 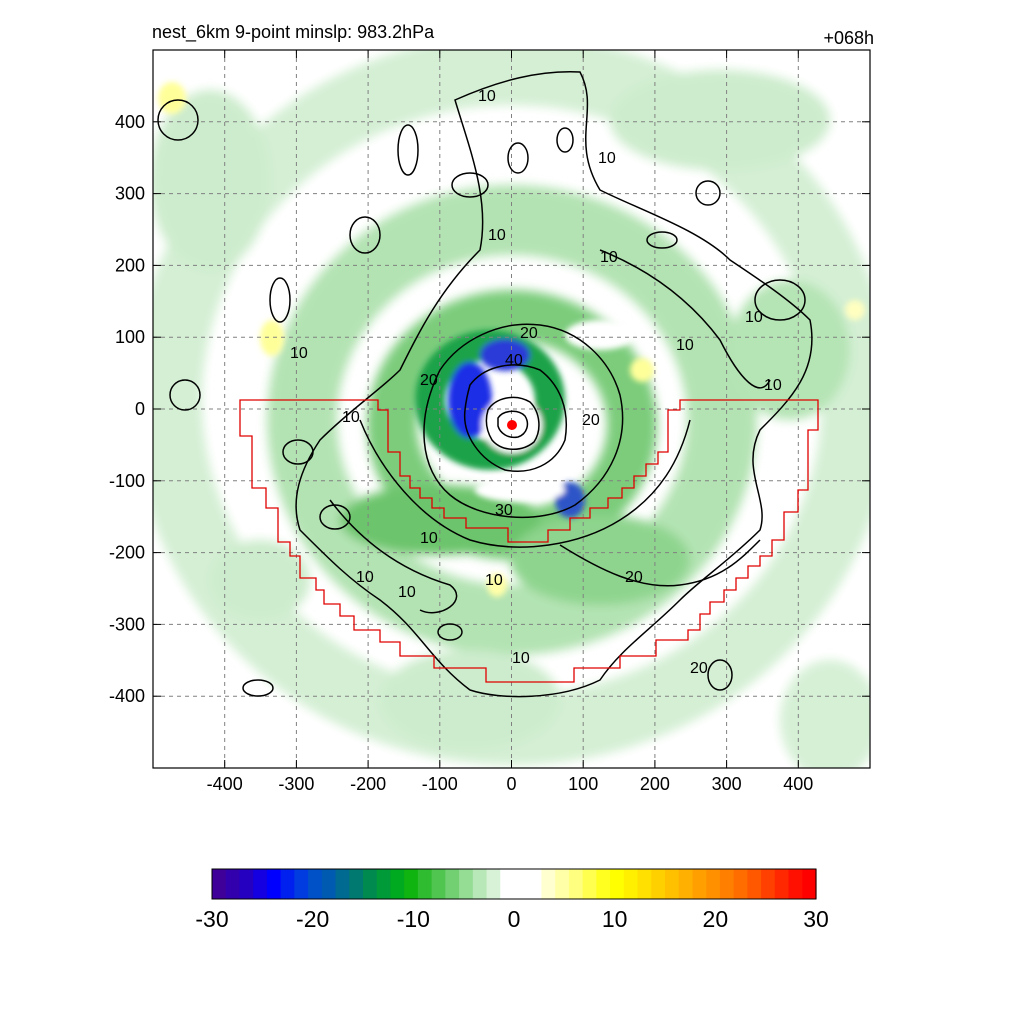 What do you see at coordinates (514, 919) in the screenshot?
I see `colorbar-tick-label: 0` at bounding box center [514, 919].